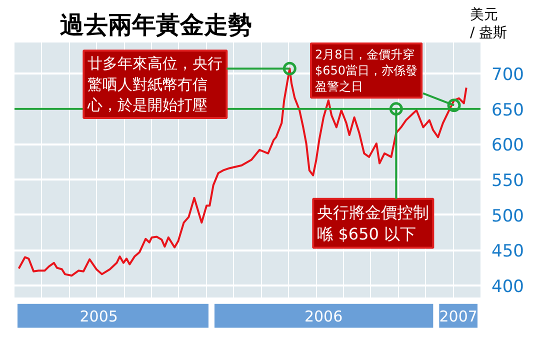 Image resolution: width=550 pixels, height=338 pixels. What do you see at coordinates (508, 216) in the screenshot?
I see `y-tick-label: 500` at bounding box center [508, 216].